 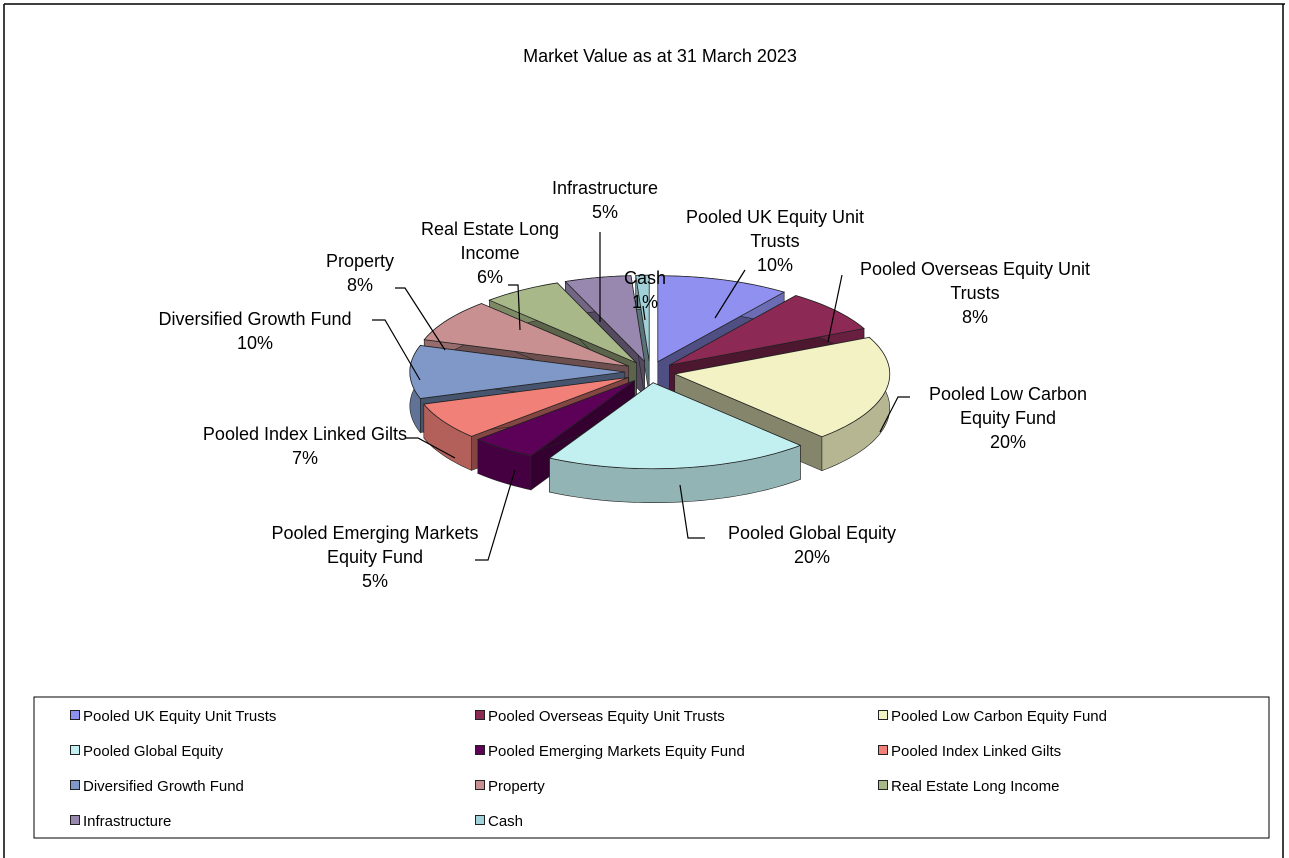 I want to click on legend-label: Property, so click(x=516, y=786).